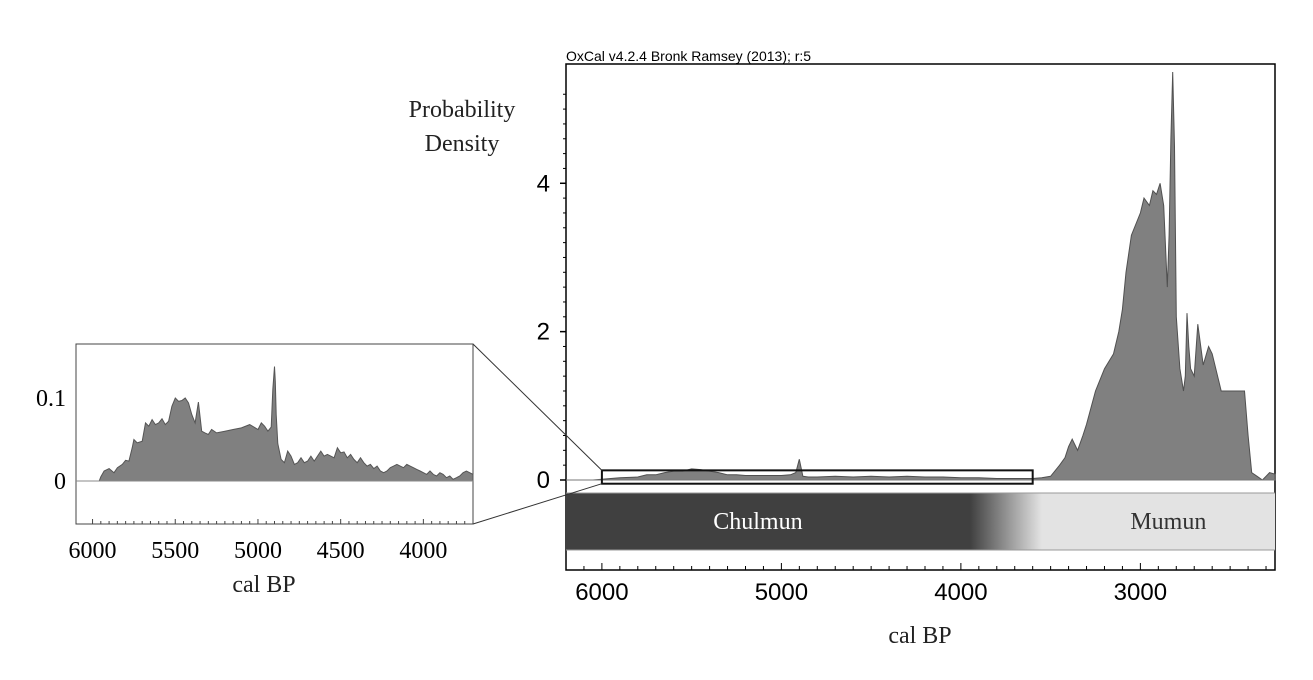  Describe the element at coordinates (275, 424) in the screenshot. I see `inset-density-area` at that location.